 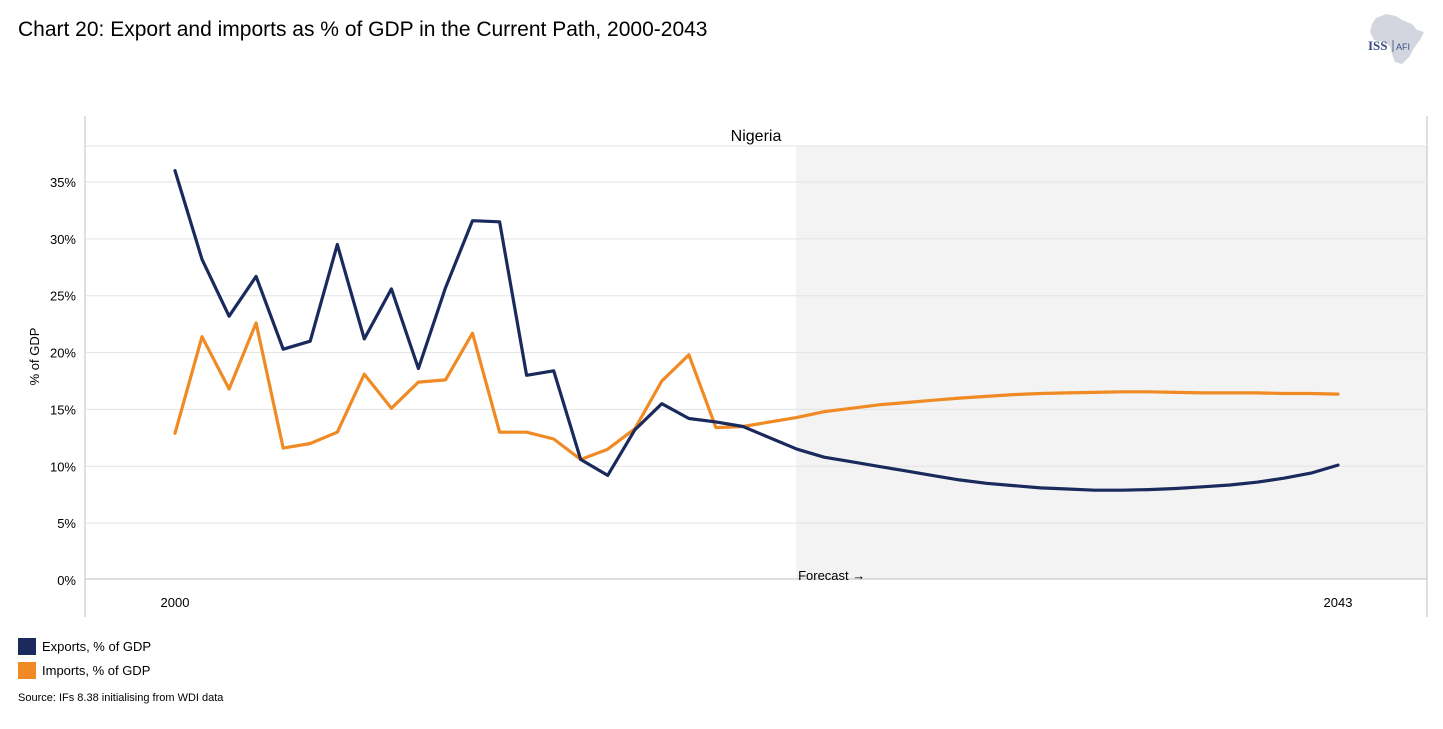 I want to click on y-tick-label: 35%, so click(x=63, y=182).